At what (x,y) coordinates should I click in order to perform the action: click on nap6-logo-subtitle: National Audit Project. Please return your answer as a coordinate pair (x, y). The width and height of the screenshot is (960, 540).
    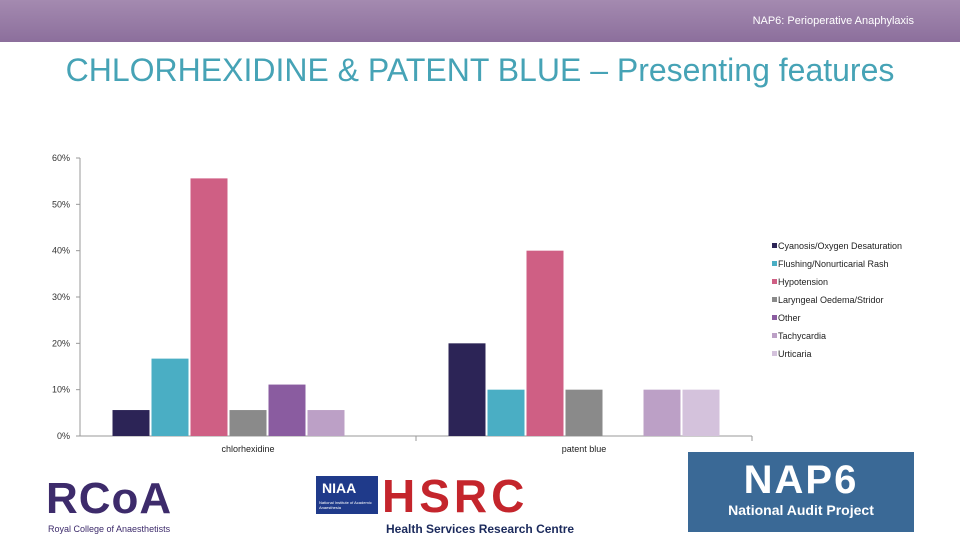
    Looking at the image, I should click on (801, 510).